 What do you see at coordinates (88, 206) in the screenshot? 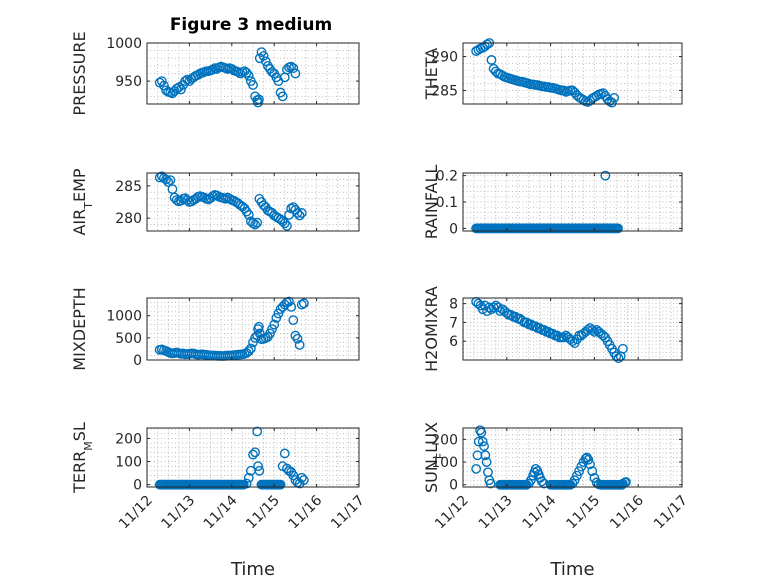
I see `y-axis-label-part: T` at bounding box center [88, 206].